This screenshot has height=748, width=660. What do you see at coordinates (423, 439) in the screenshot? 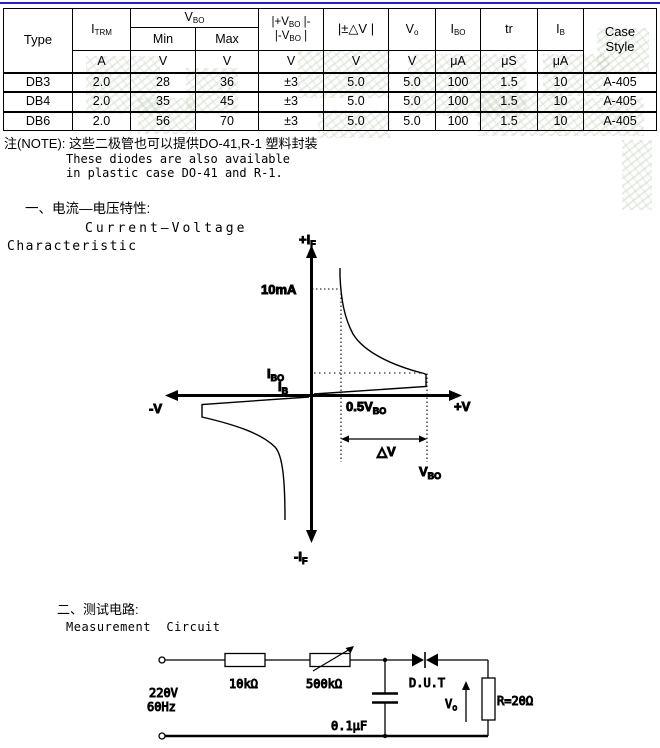
I see `delta-v-arrowhead-right` at bounding box center [423, 439].